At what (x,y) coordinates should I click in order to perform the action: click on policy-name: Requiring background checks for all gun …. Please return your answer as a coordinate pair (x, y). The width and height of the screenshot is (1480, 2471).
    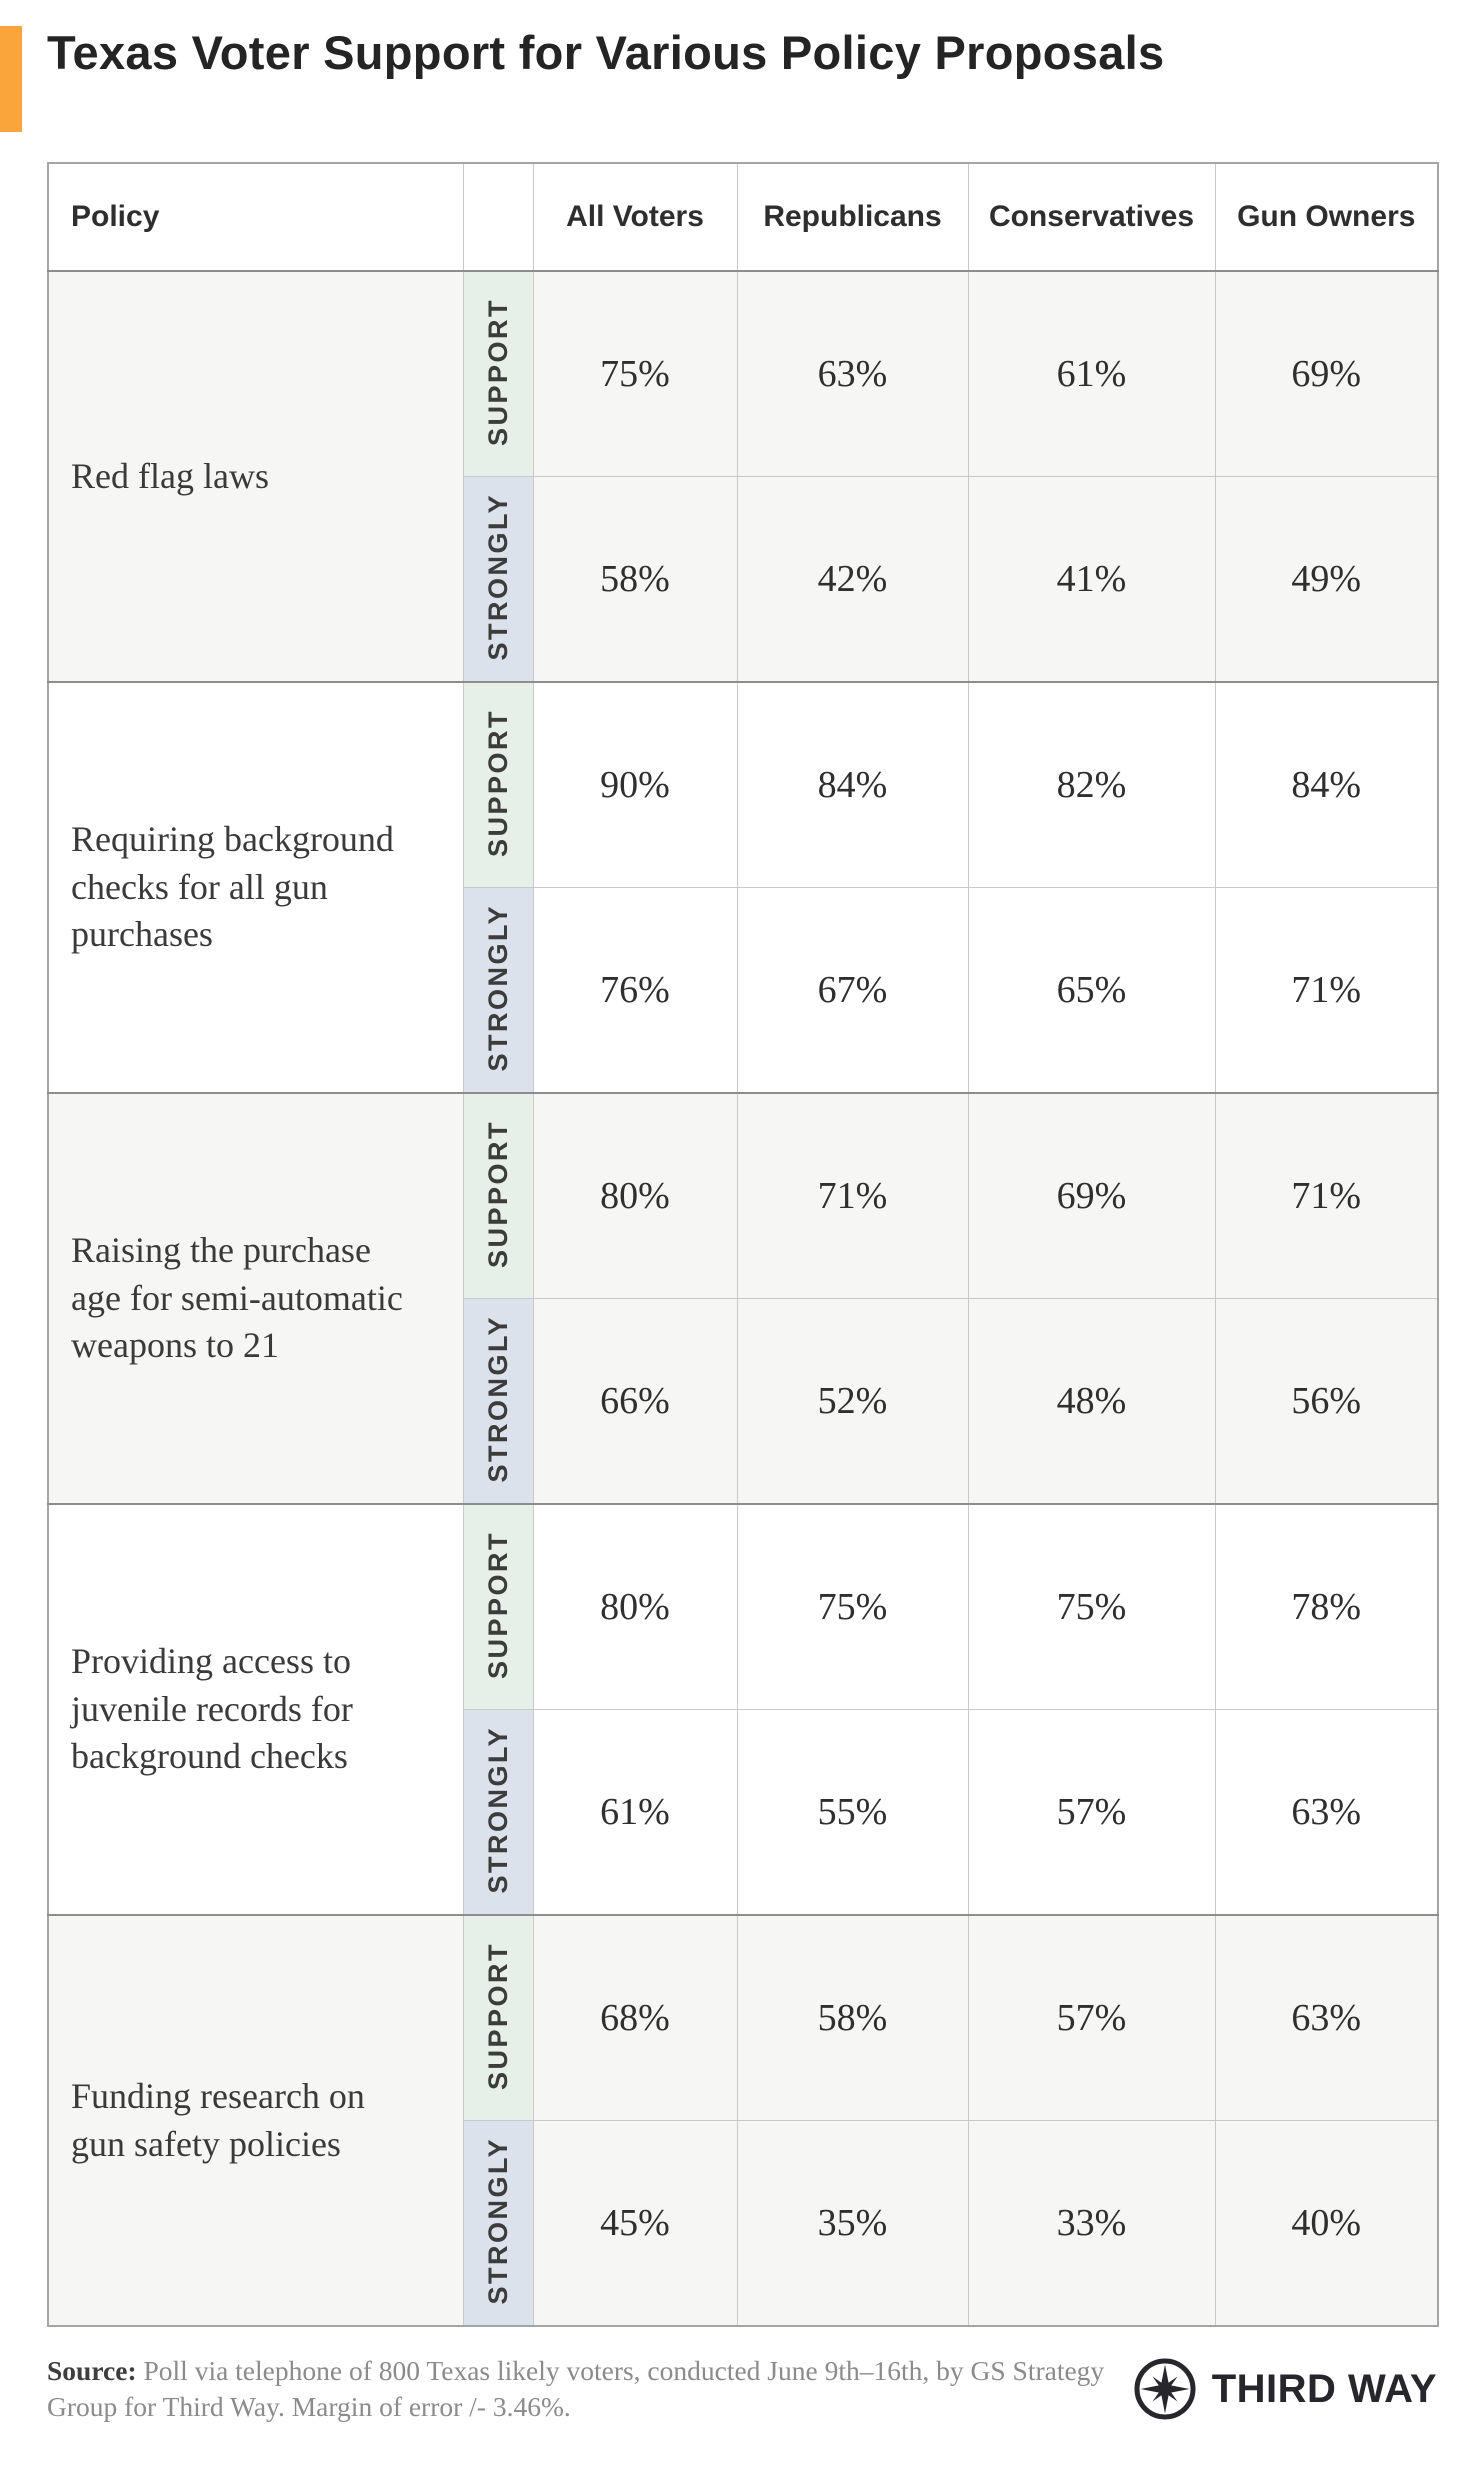
    Looking at the image, I should click on (255, 887).